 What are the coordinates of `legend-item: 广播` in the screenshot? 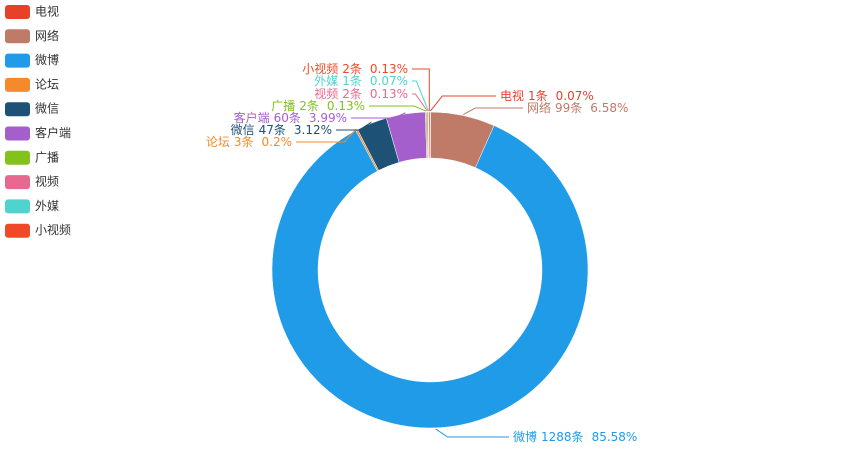 It's located at (32, 157).